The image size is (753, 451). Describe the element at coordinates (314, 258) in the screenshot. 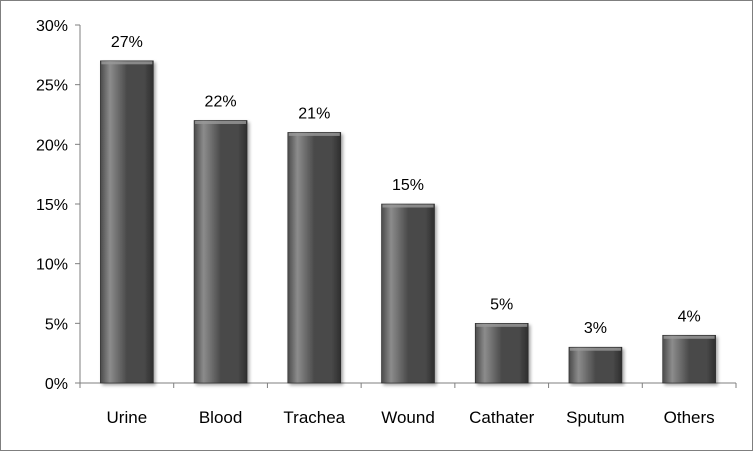

I see `bar-trachea` at that location.